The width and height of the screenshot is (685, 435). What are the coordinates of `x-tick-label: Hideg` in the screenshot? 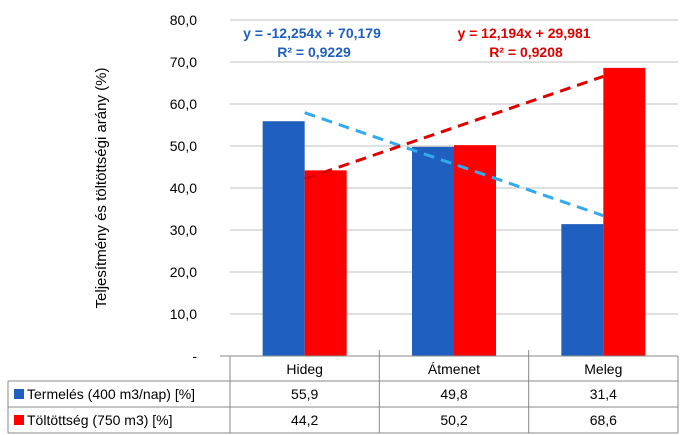 It's located at (304, 369).